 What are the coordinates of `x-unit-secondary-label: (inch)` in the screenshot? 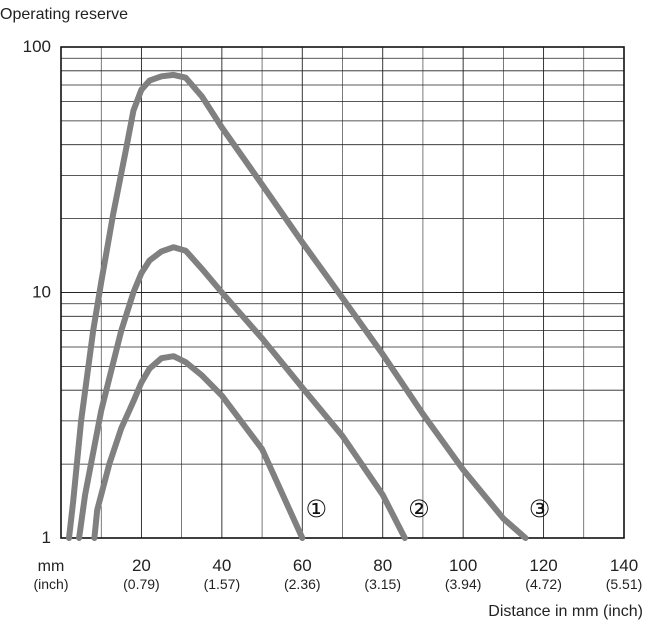 It's located at (50, 584).